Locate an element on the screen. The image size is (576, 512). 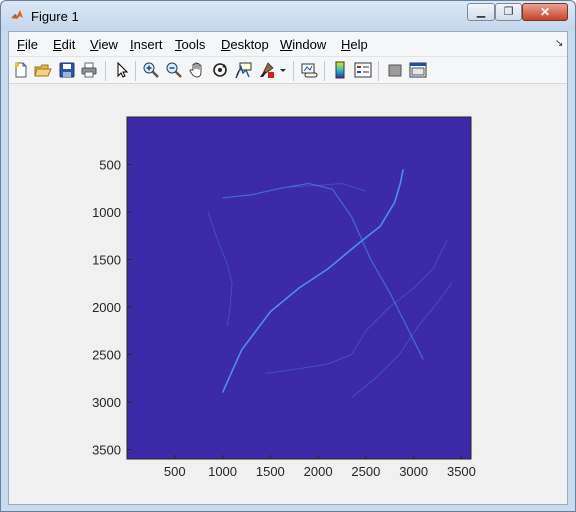
data-cursor-icon is located at coordinates (243, 70).